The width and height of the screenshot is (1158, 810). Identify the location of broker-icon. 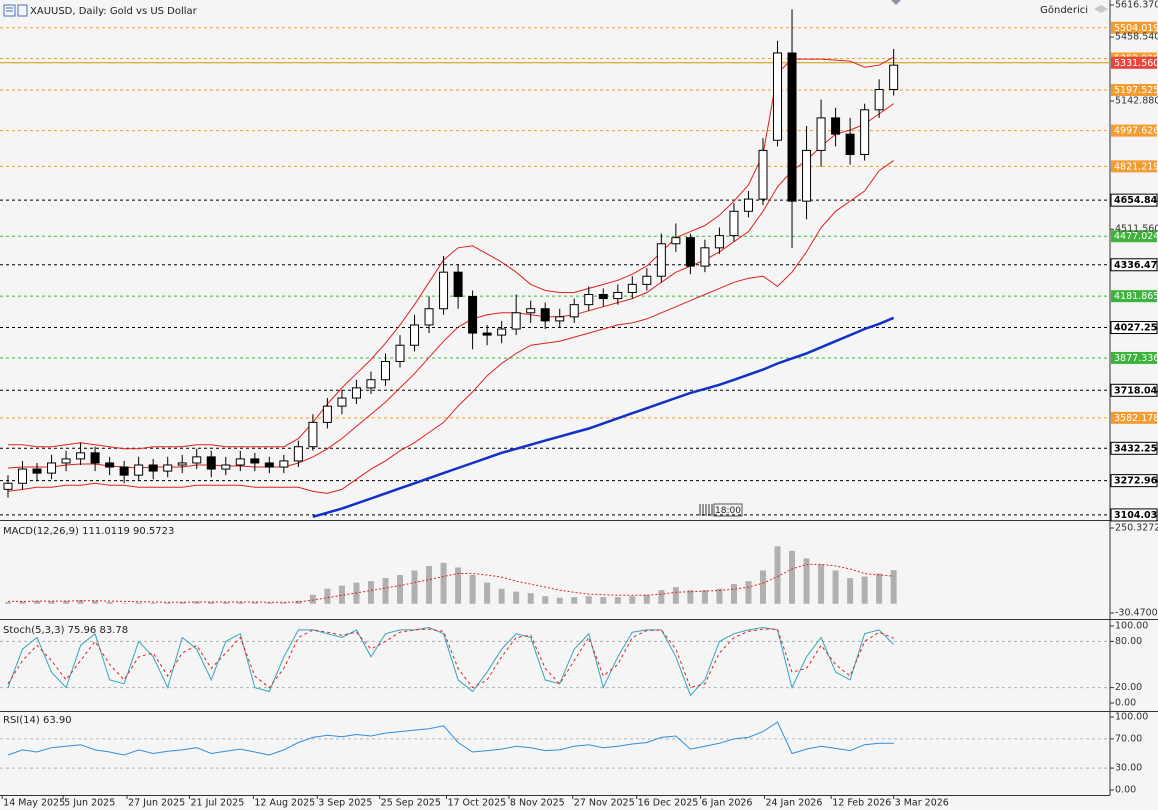
(1101, 9).